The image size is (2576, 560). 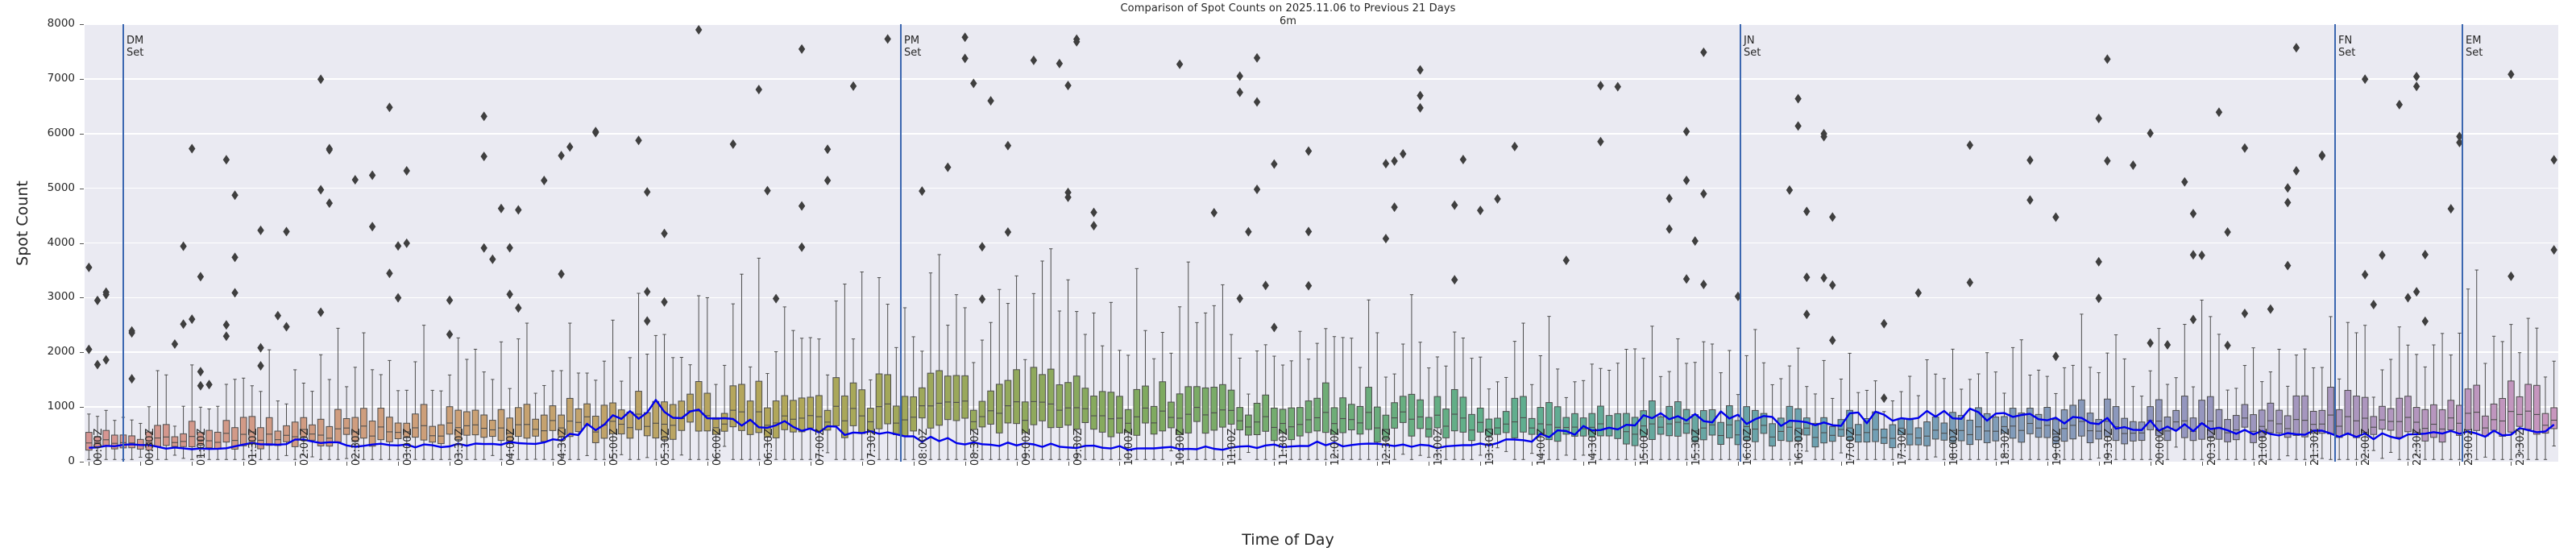 What do you see at coordinates (1490, 447) in the screenshot?
I see `x-tick-label: 13:30Z` at bounding box center [1490, 447].